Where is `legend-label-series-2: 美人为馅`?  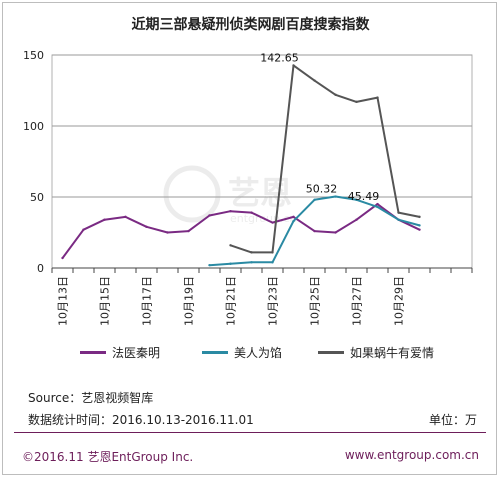 legend-label-series-2: 美人为馅 is located at coordinates (258, 353).